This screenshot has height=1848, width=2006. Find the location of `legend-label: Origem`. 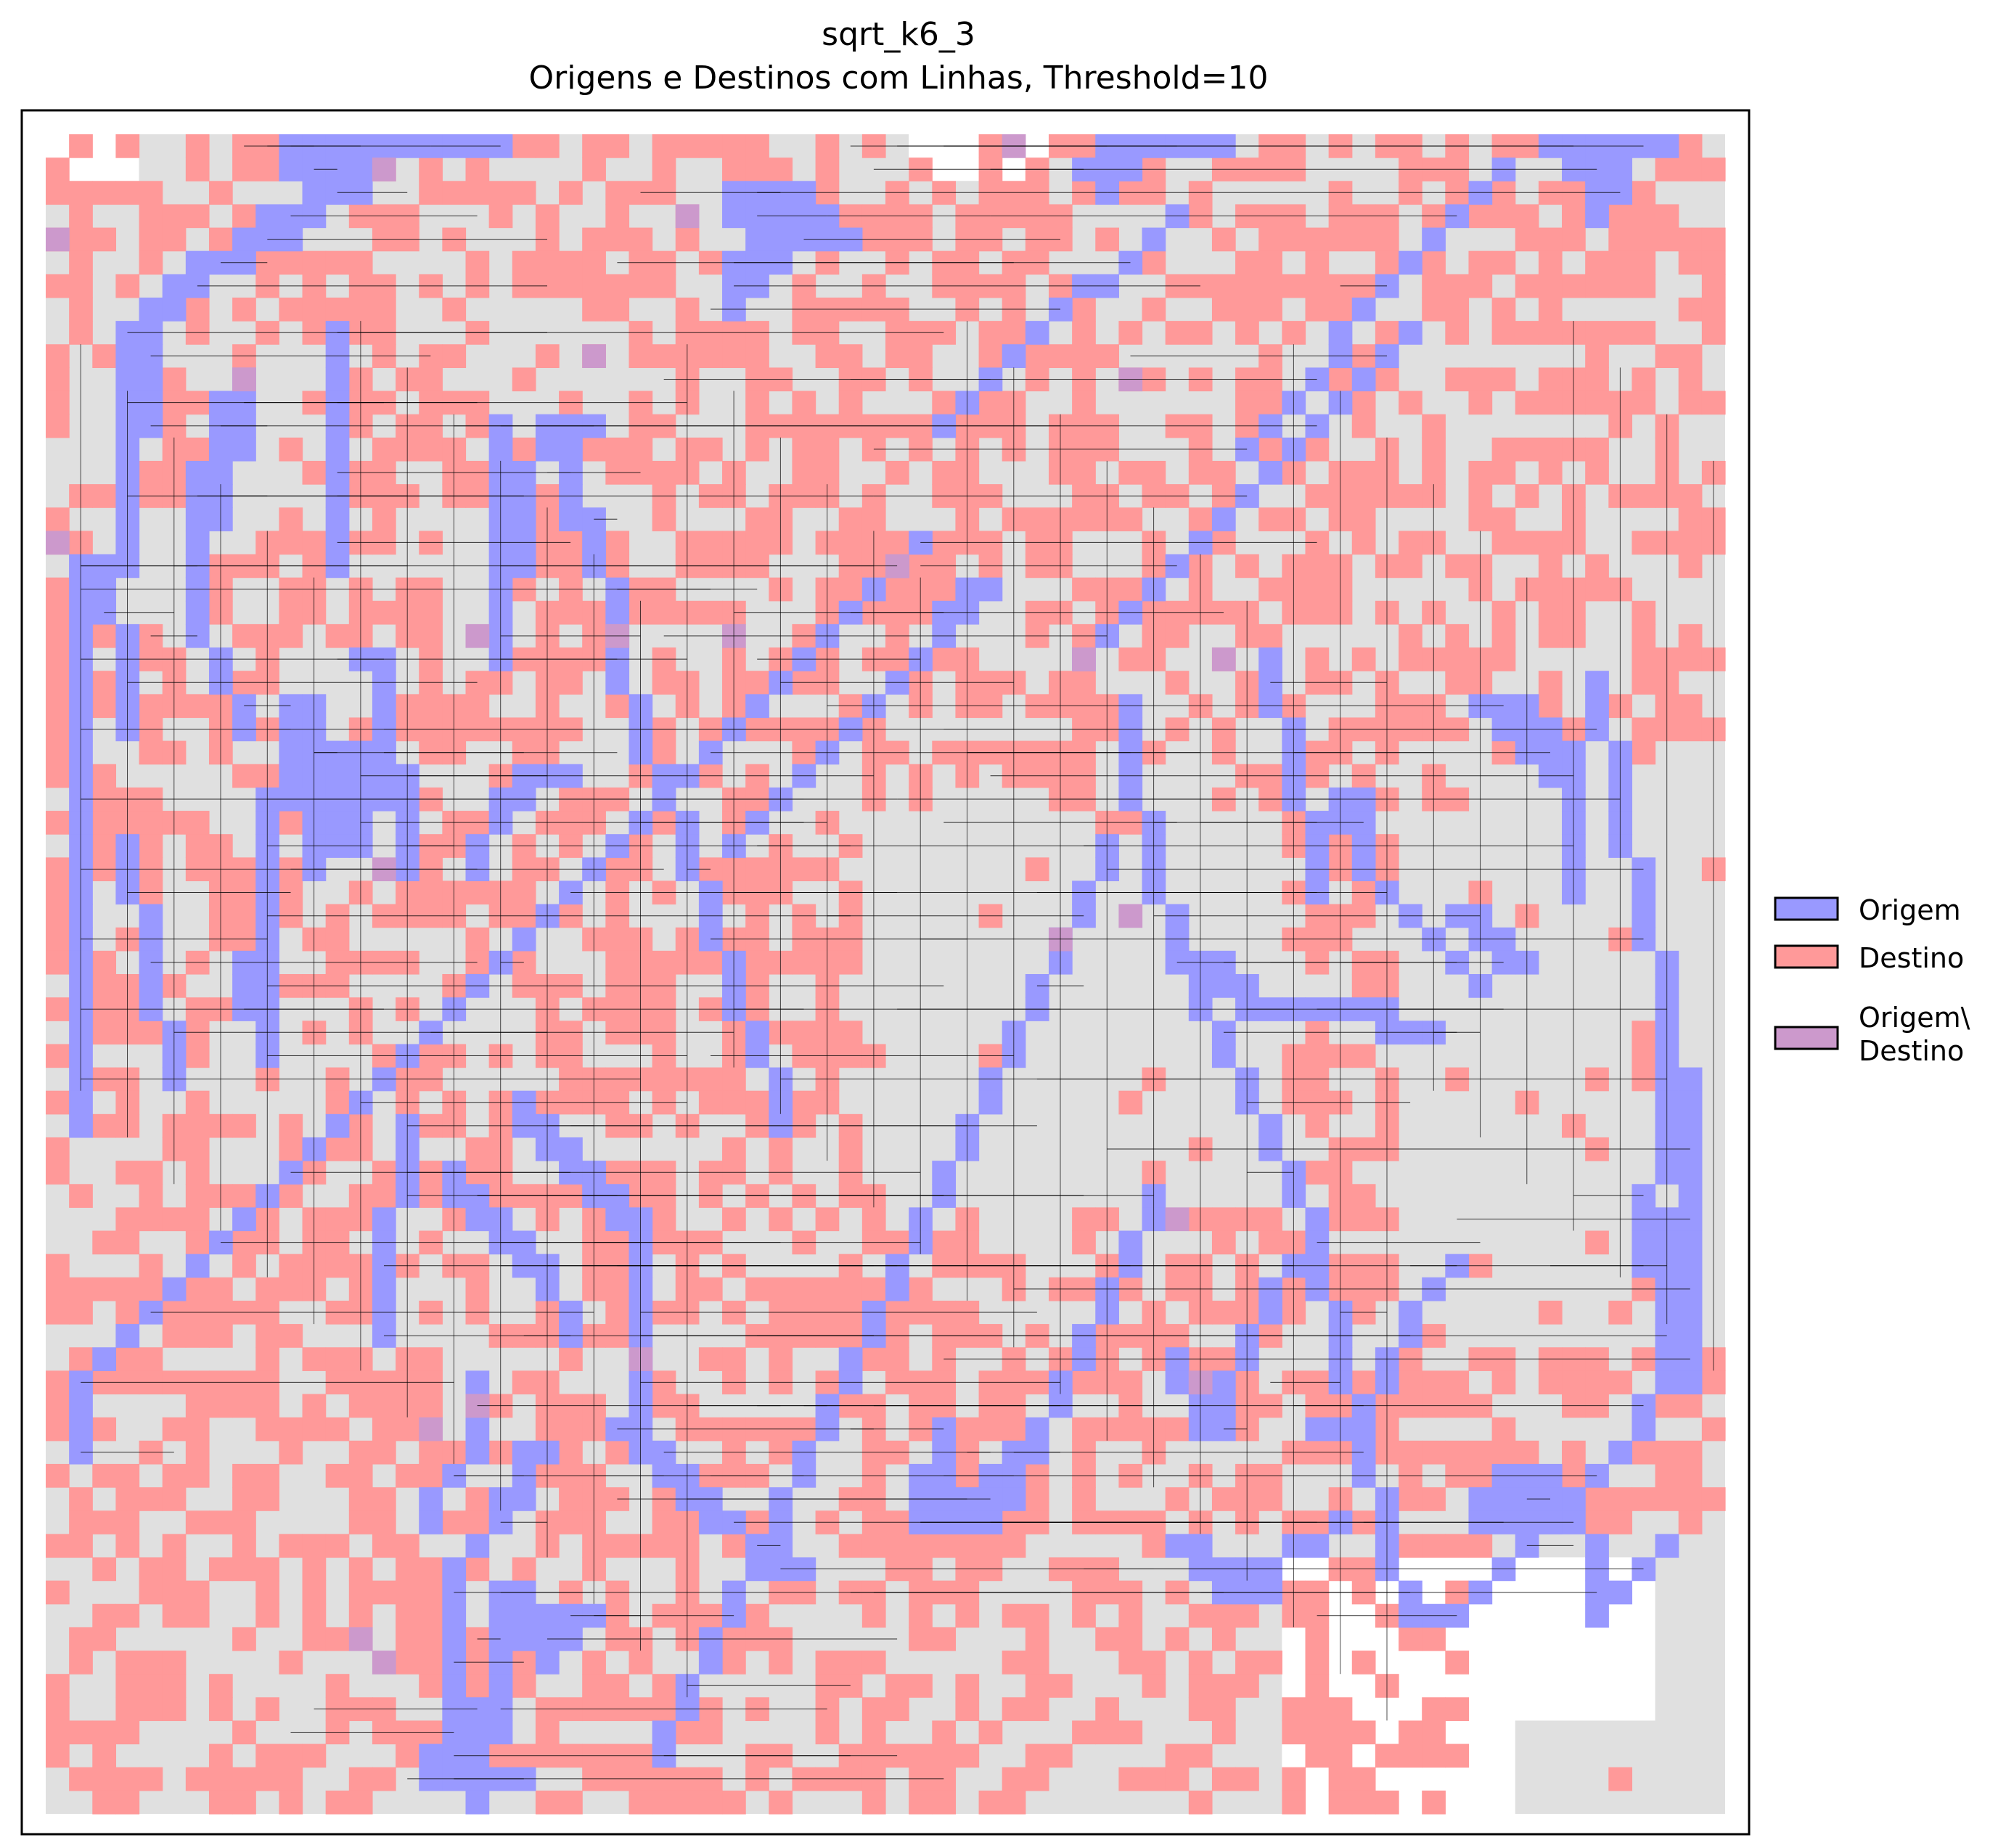

legend-label: Origem is located at coordinates (1910, 910).